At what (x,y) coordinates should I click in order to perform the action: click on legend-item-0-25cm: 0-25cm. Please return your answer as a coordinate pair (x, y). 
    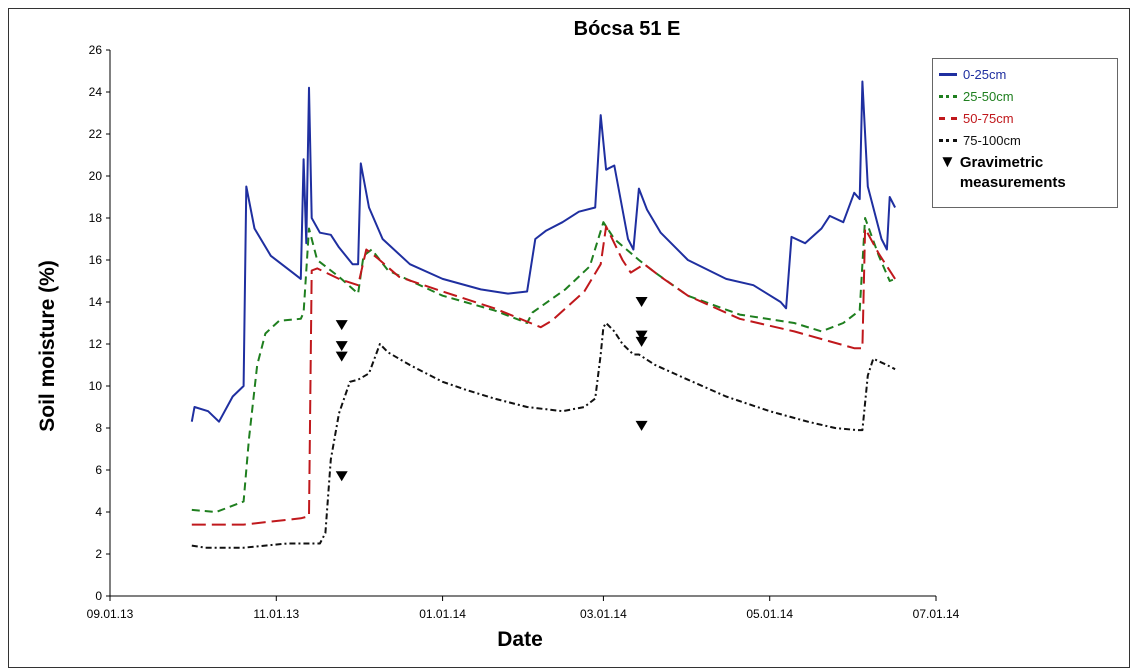
    Looking at the image, I should click on (972, 74).